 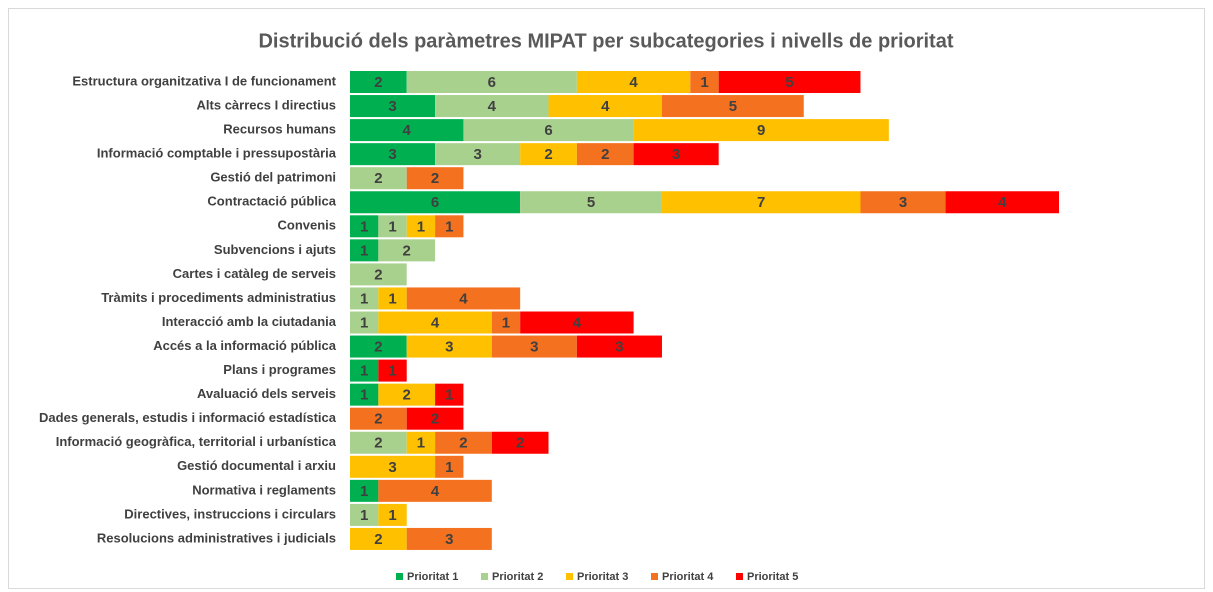 I want to click on y-tick-label: Informació comptable i pressupostària, so click(x=217, y=153).